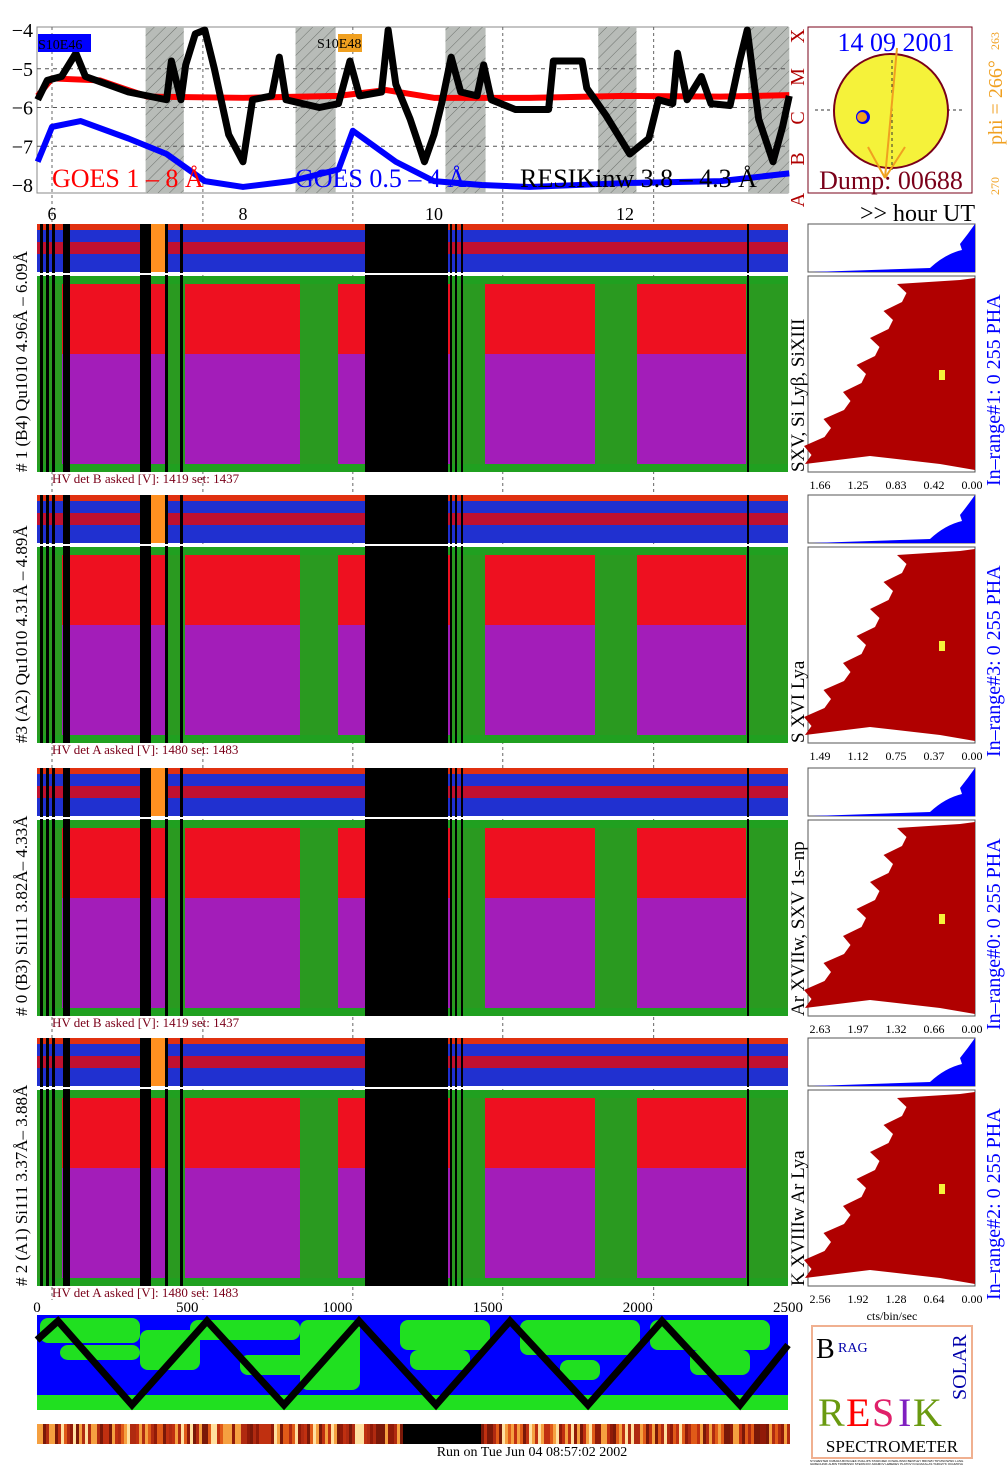 The image size is (1008, 1469). Describe the element at coordinates (60, 45) in the screenshot. I see `active-region-label: S10E46` at that location.